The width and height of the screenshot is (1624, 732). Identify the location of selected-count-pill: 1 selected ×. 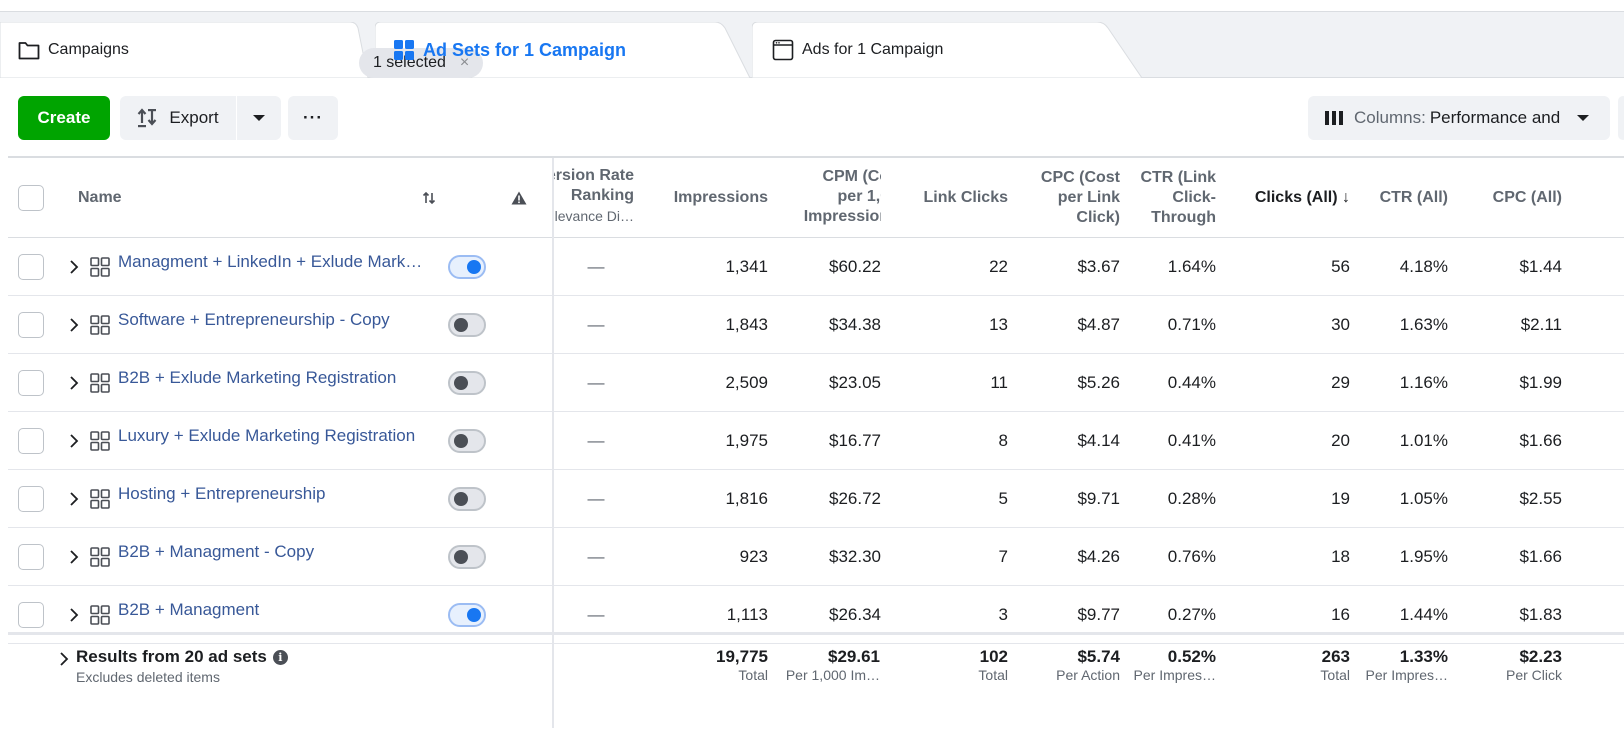
(421, 63).